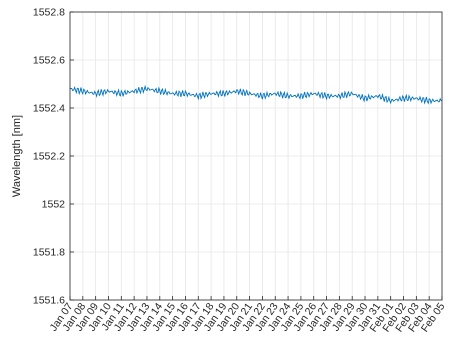  Describe the element at coordinates (49, 13) in the screenshot. I see `y-tick-label: 1552.8` at that location.